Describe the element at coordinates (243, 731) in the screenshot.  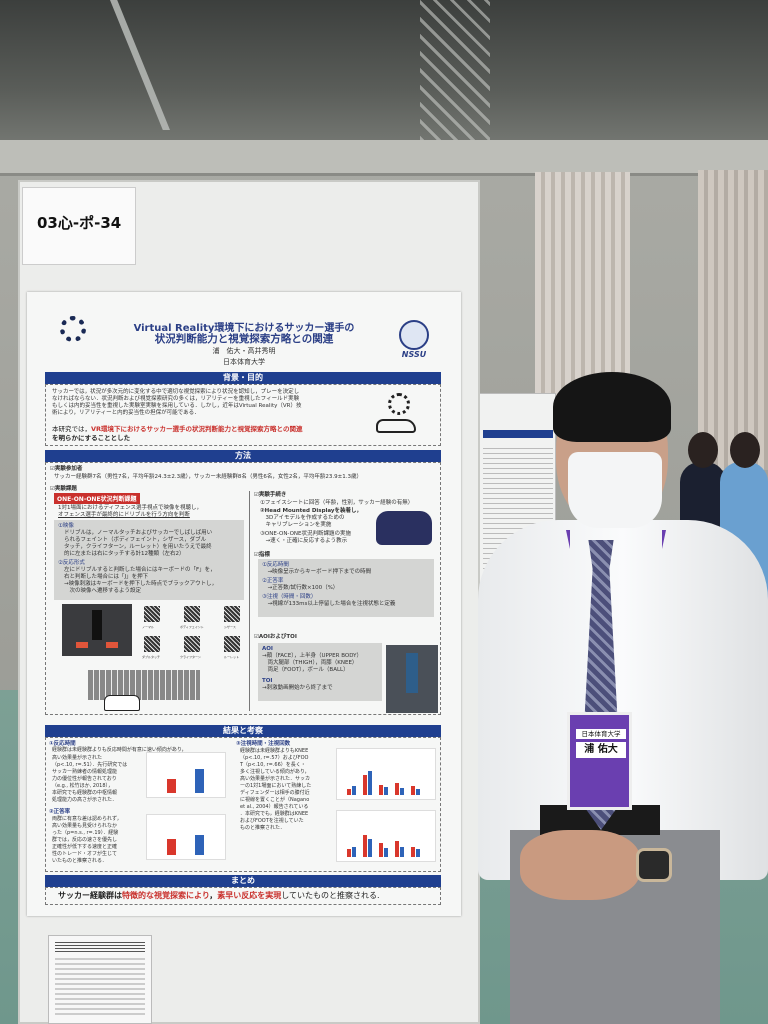
I see `section-heading-results: 結果と考察` at that location.